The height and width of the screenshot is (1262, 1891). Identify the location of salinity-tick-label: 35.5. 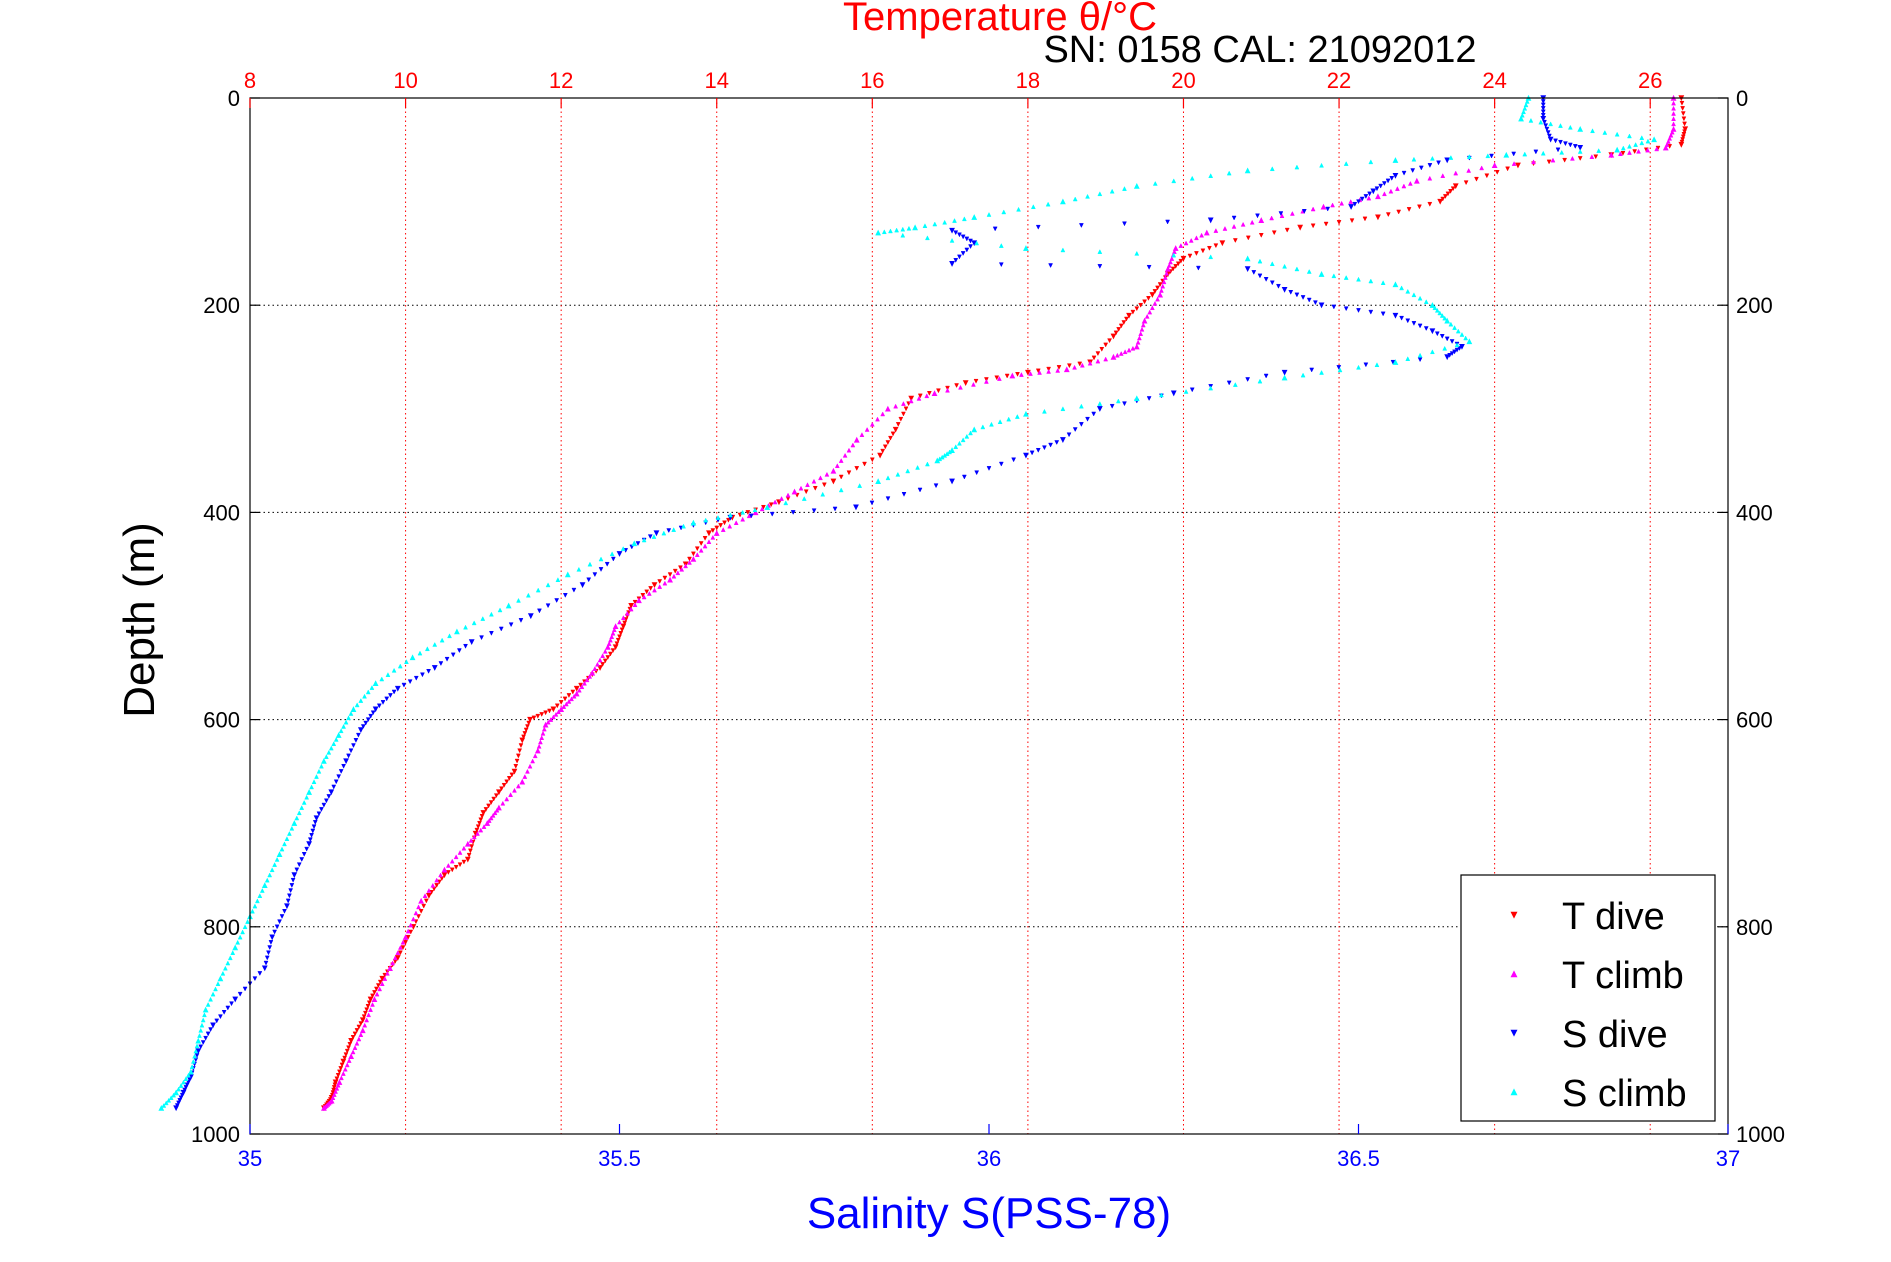
(619, 1158).